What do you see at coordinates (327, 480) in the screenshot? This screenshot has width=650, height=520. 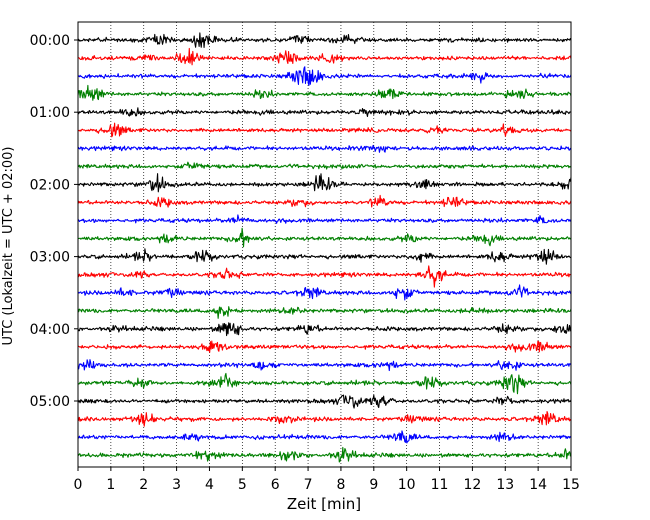 I see `x-axis-ticks: 0 1 2 3 4 5 6 7 8 9 10 11 12 13 14 15` at bounding box center [327, 480].